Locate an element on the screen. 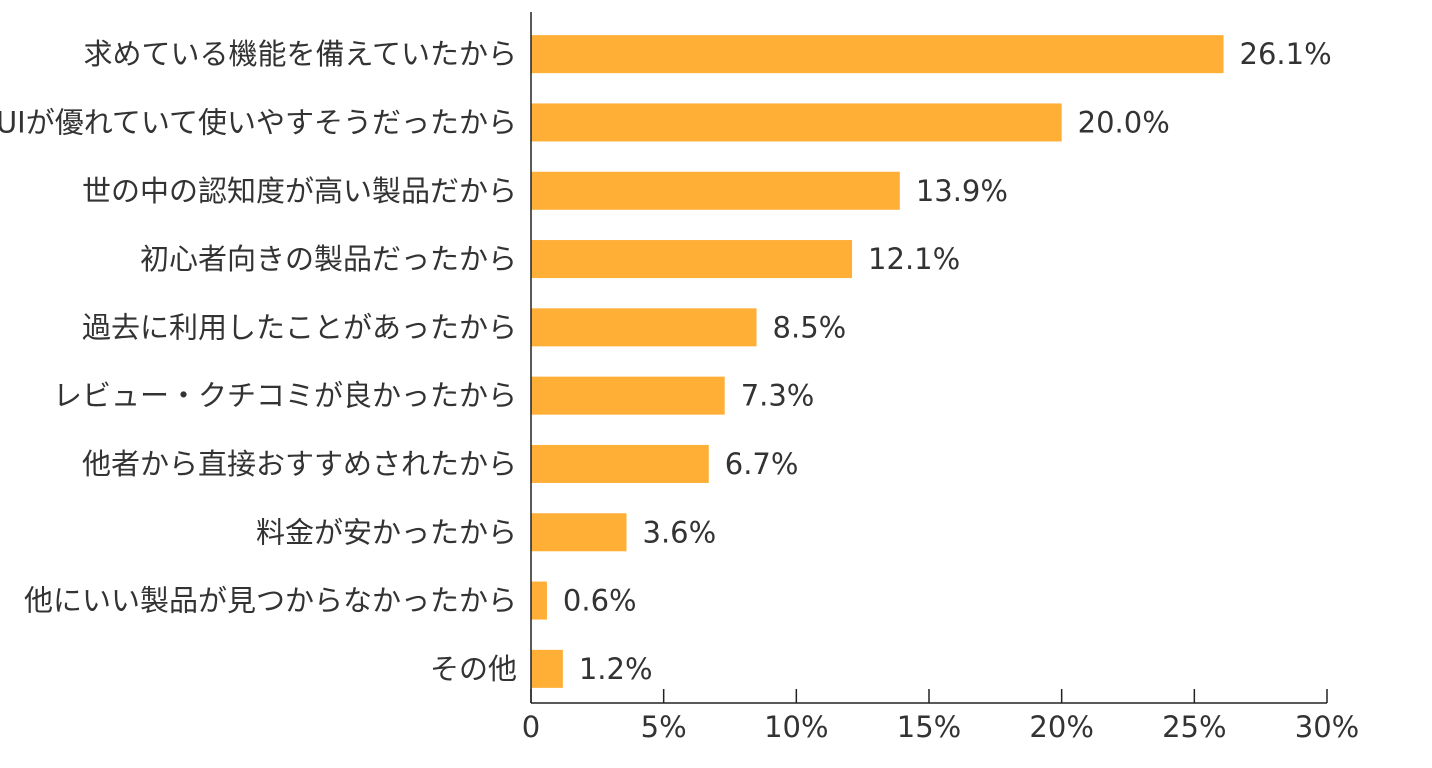 This screenshot has height=768, width=1432. x-tick-label-6: 30% is located at coordinates (1327, 727).